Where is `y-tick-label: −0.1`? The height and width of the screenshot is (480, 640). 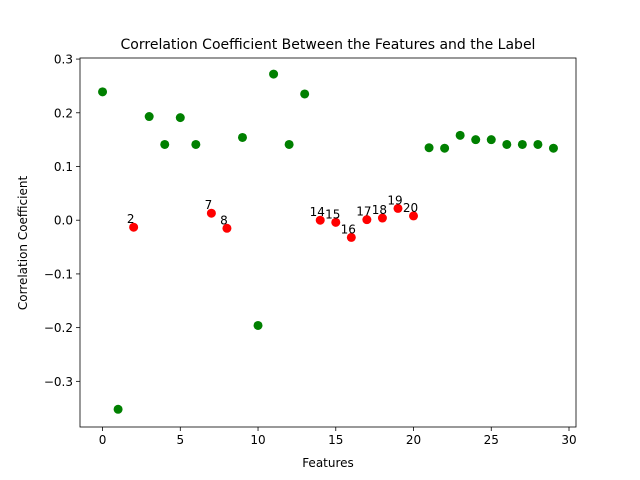
y-tick-label: −0.1 is located at coordinates (58, 274).